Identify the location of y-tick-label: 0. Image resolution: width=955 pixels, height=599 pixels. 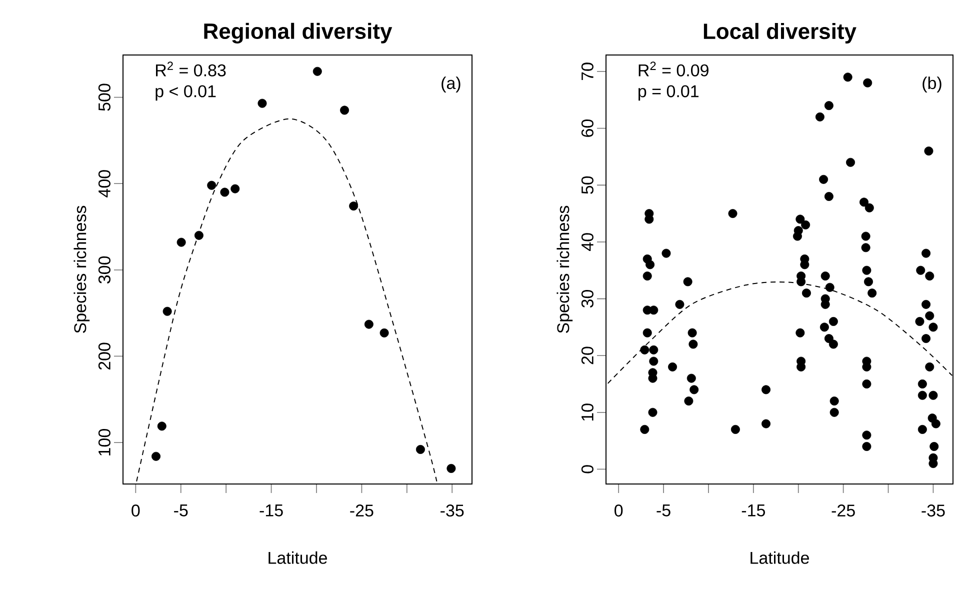
(587, 469).